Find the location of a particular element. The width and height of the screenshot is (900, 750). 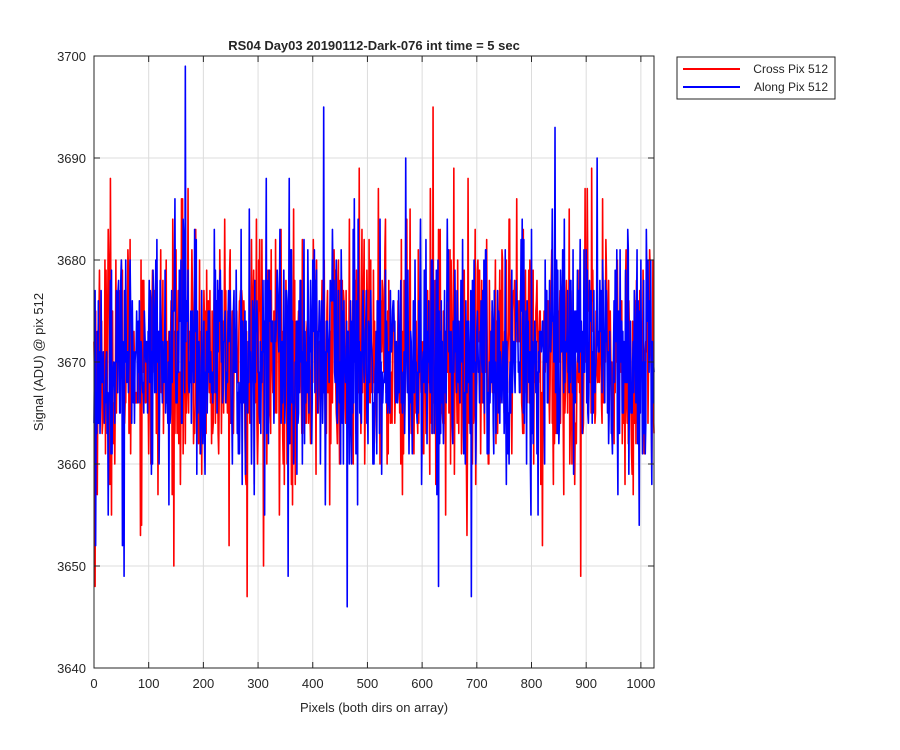

x-tick-label: 700 is located at coordinates (477, 683).